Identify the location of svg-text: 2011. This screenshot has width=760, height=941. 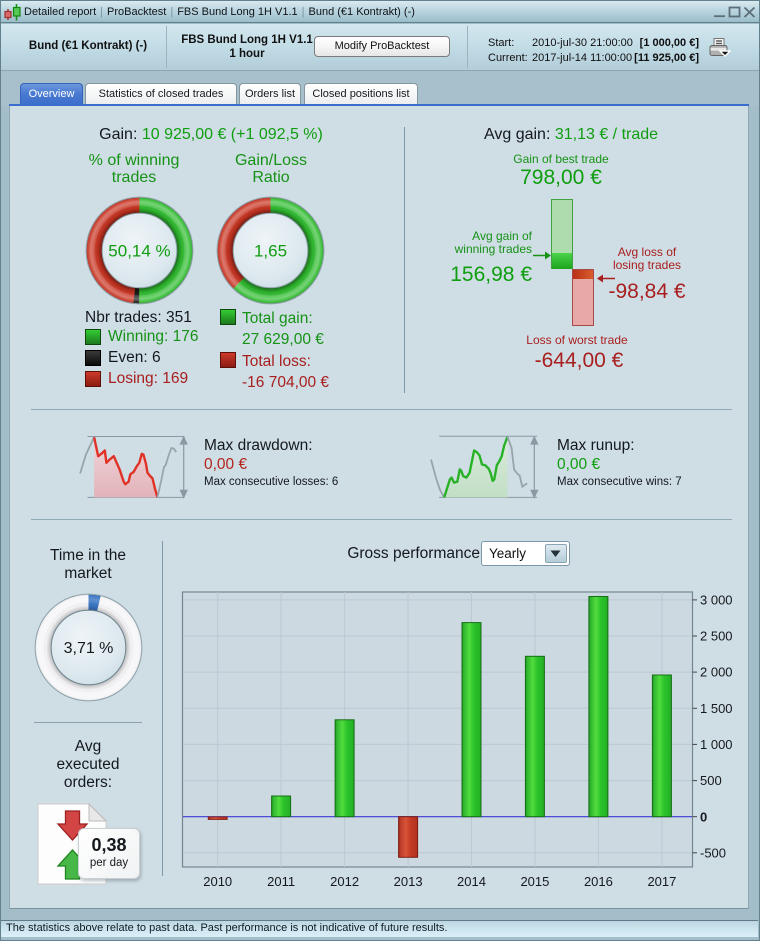
(281, 881).